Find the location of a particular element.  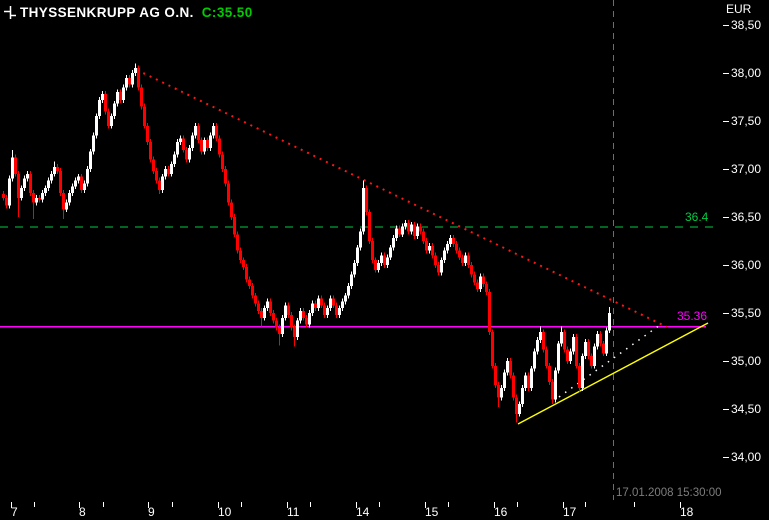

price-axis-label: 37,00 is located at coordinates (746, 169).